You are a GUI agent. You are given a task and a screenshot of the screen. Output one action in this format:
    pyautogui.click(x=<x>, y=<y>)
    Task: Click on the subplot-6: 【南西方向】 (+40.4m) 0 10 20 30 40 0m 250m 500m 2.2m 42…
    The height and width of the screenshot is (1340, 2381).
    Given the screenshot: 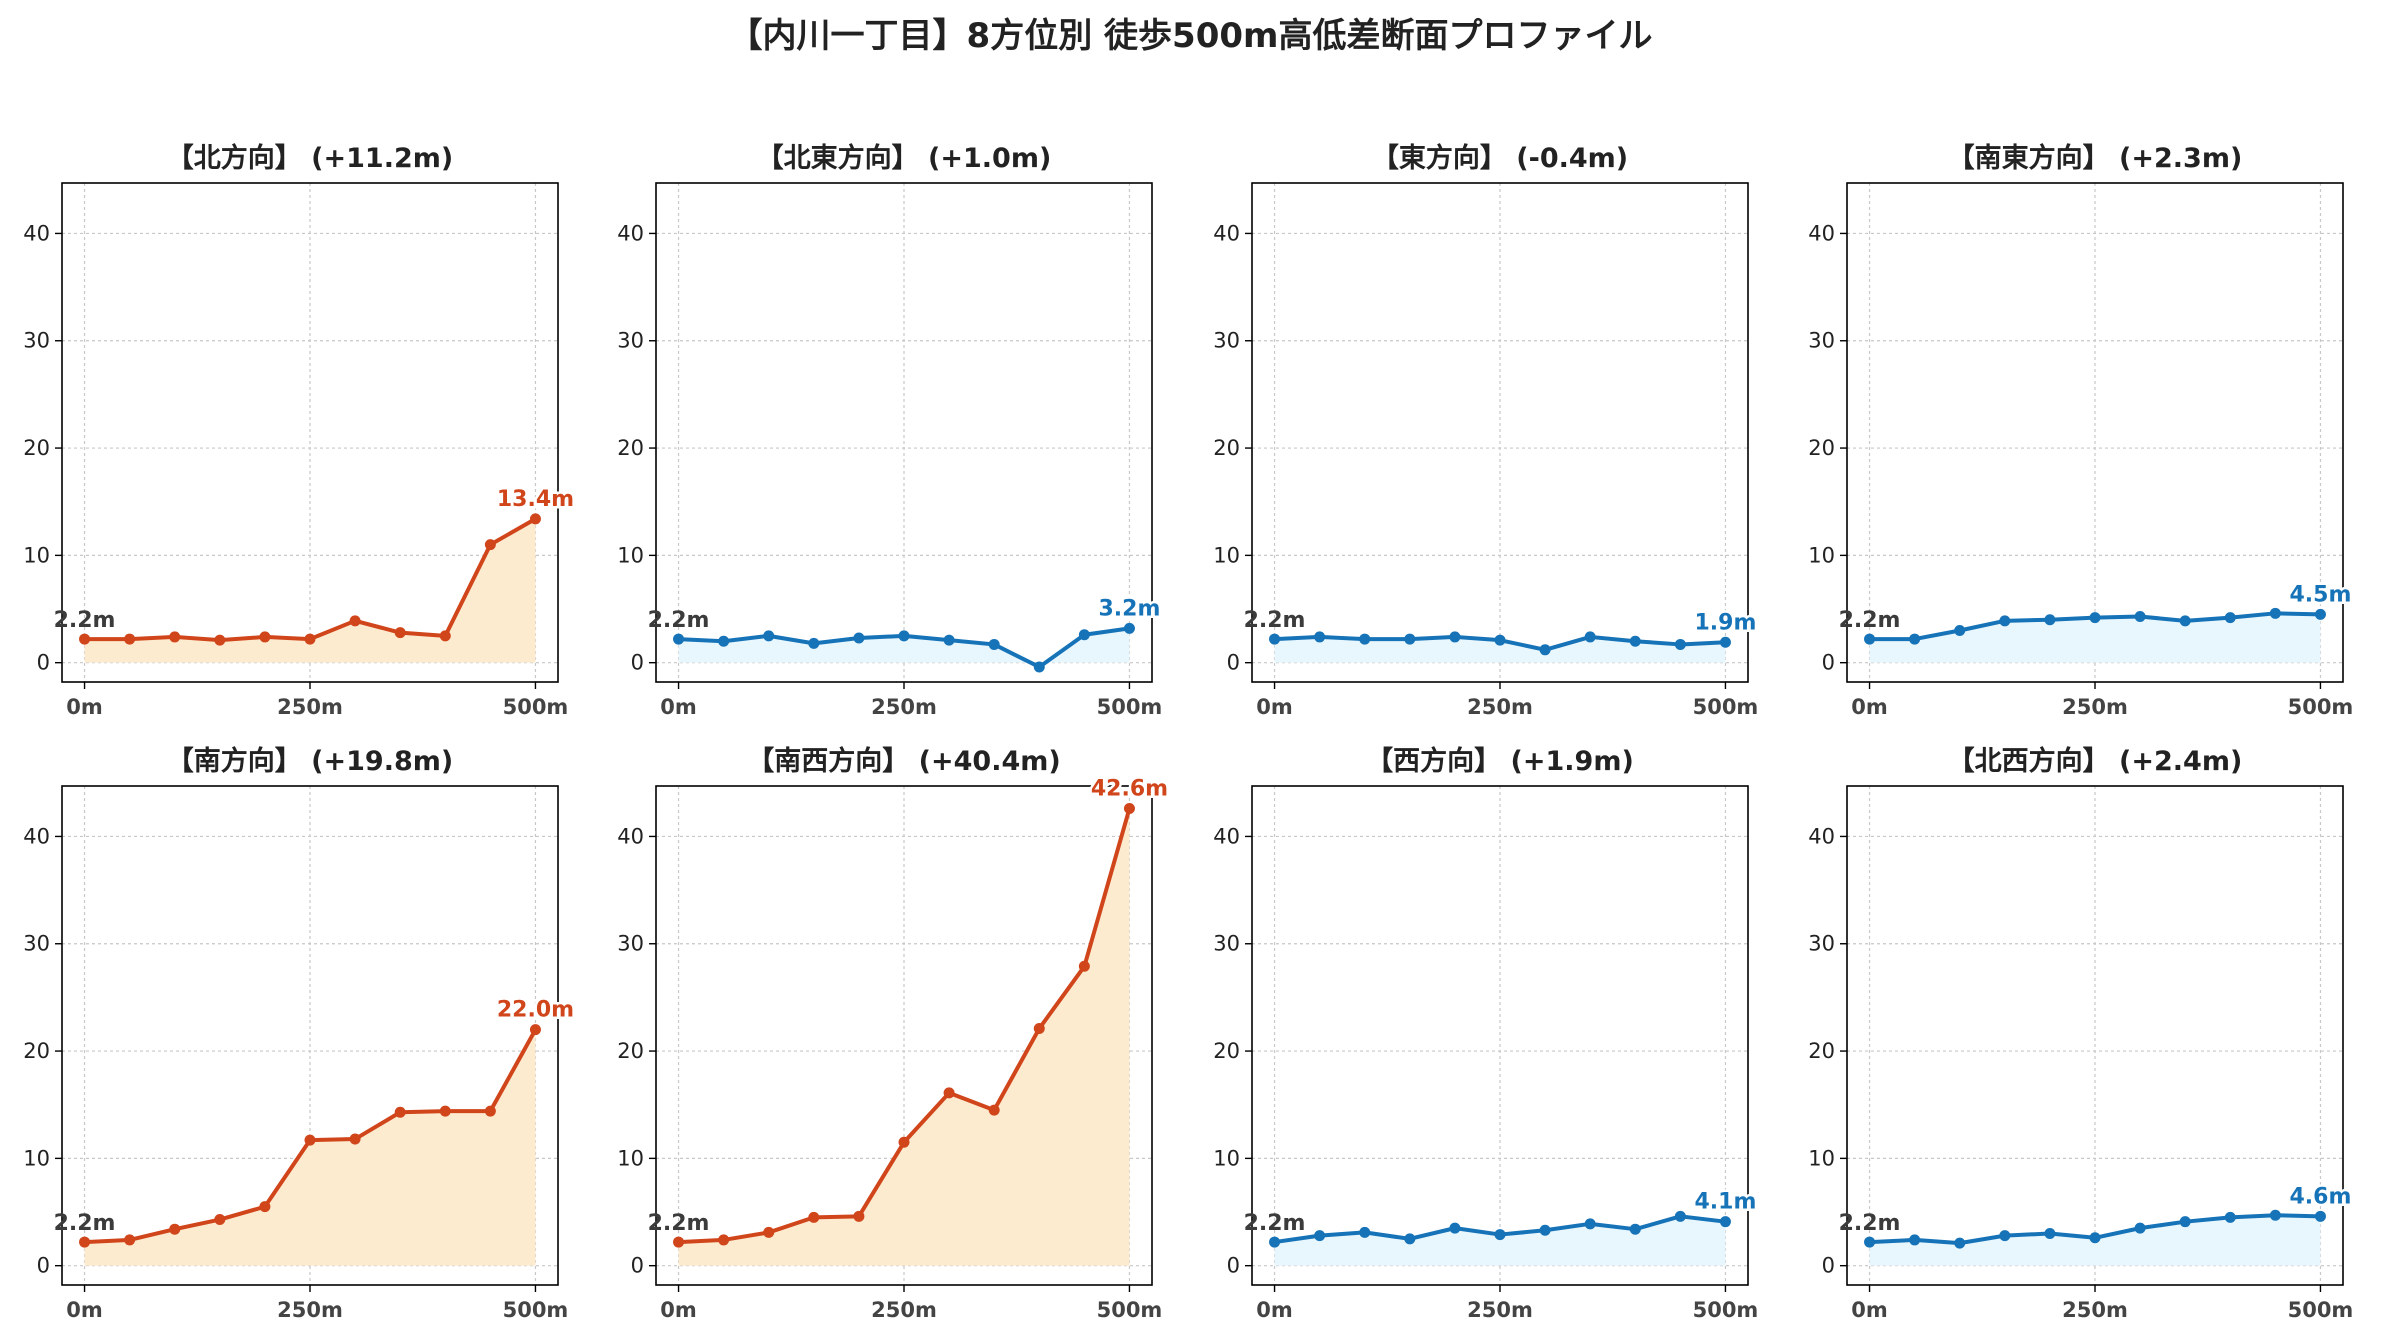 What is the action you would take?
    pyautogui.click(x=893, y=1033)
    